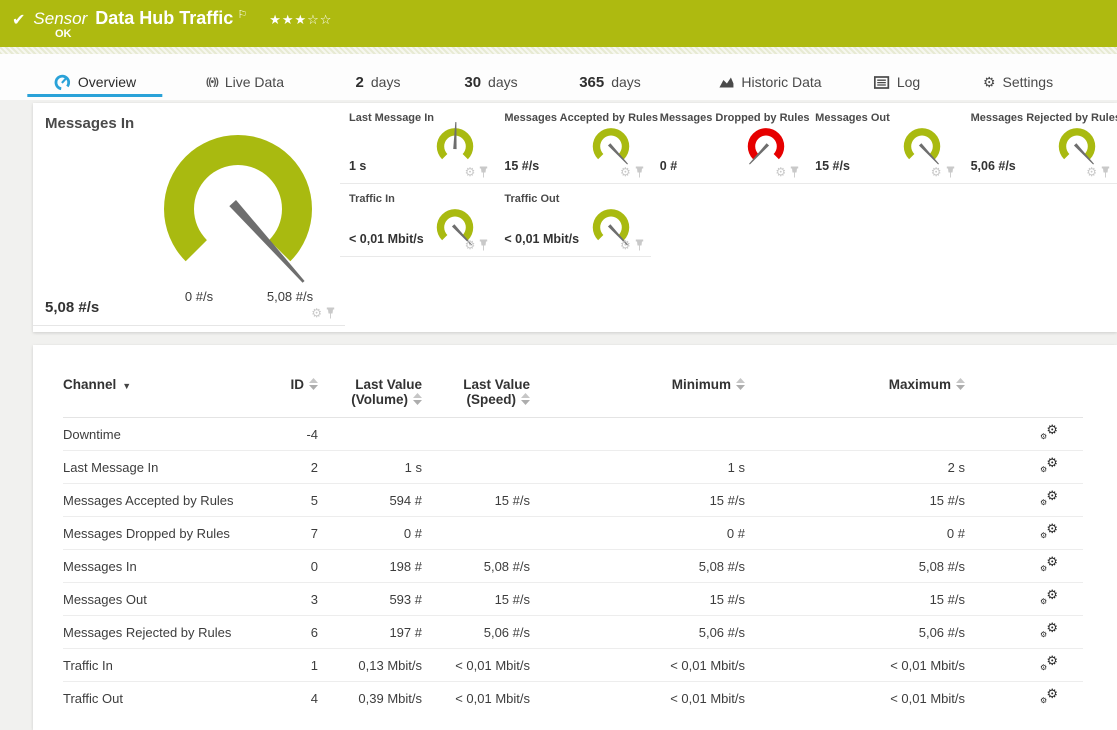 The image size is (1117, 730). I want to click on gauge-title: Messages In, so click(90, 123).